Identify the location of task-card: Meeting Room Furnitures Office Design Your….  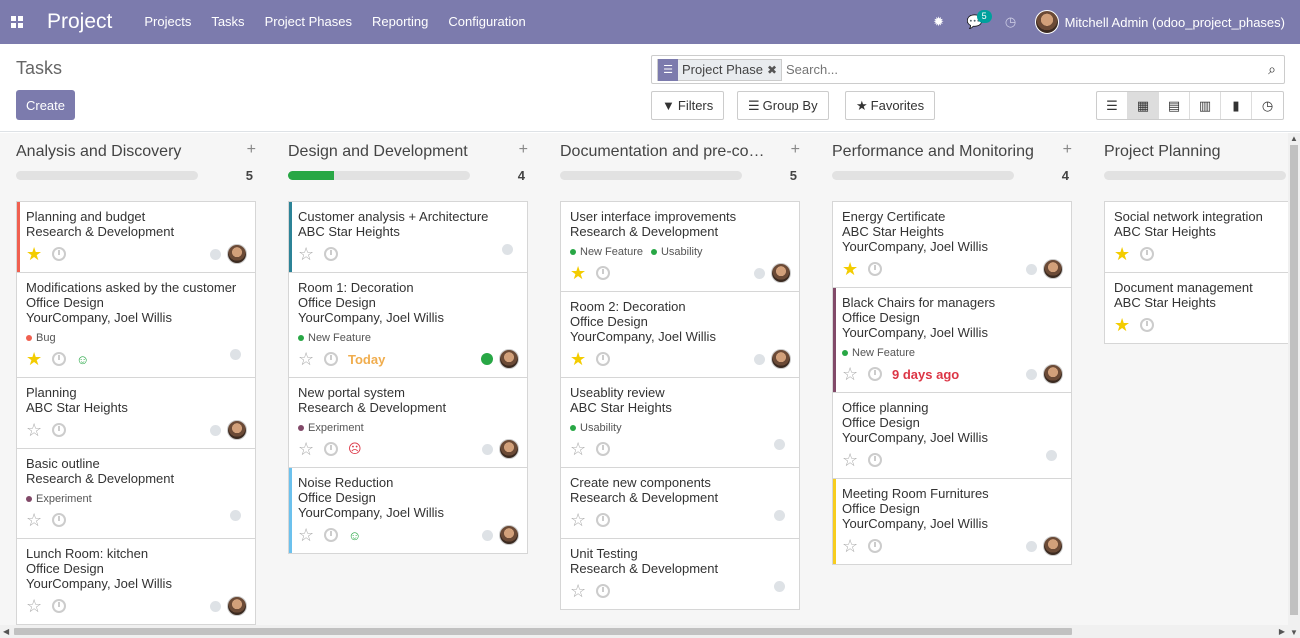
(952, 521).